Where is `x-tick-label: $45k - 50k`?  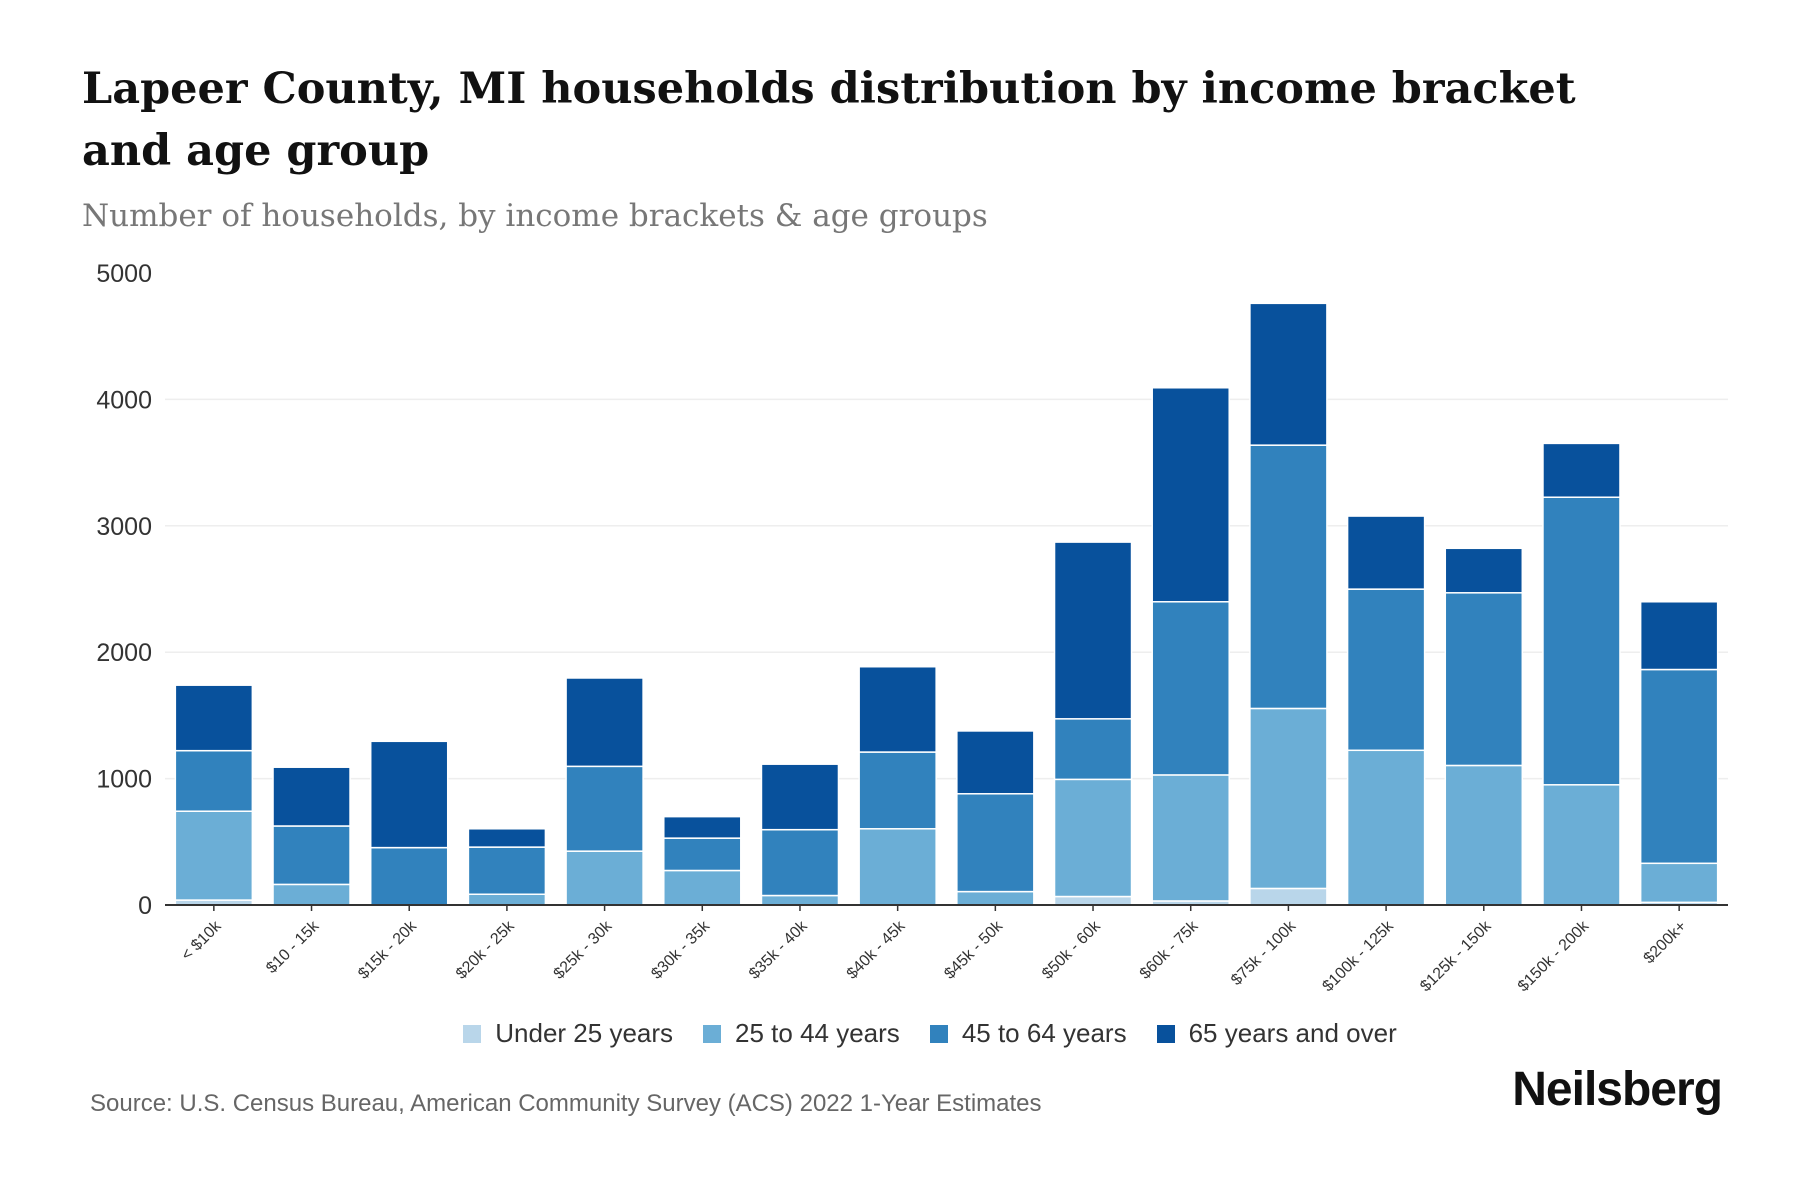 x-tick-label: $45k - 50k is located at coordinates (974, 950).